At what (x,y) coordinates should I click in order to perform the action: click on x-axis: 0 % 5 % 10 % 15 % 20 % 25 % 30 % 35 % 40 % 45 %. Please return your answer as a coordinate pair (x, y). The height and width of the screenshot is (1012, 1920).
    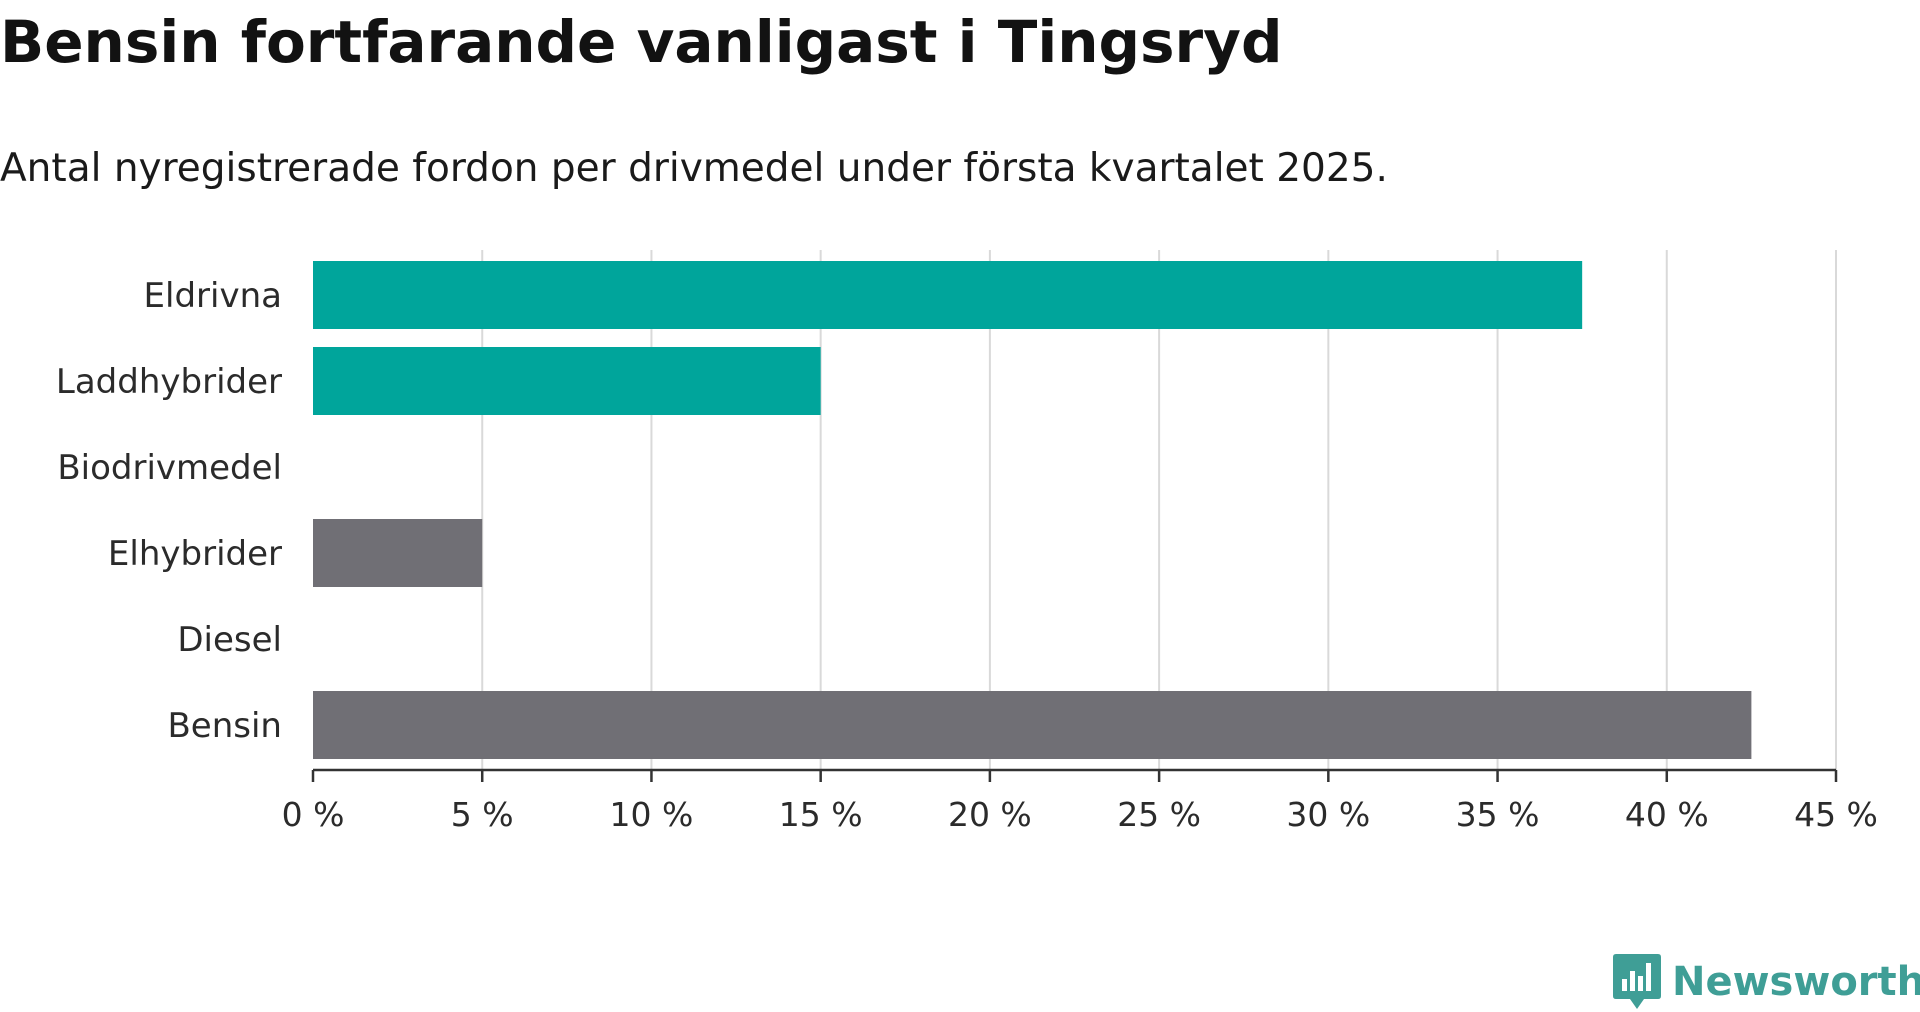
    Looking at the image, I should click on (1080, 801).